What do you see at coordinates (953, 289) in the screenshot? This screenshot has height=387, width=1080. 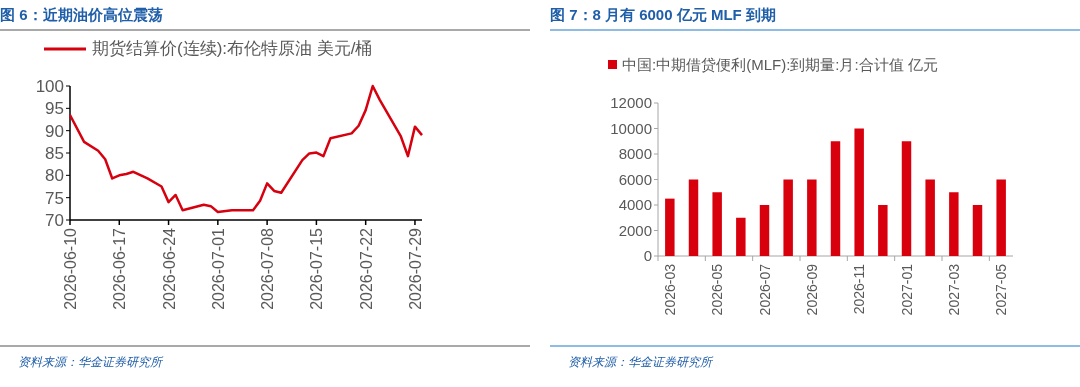 I see `x-tick-label: 2027-03` at bounding box center [953, 289].